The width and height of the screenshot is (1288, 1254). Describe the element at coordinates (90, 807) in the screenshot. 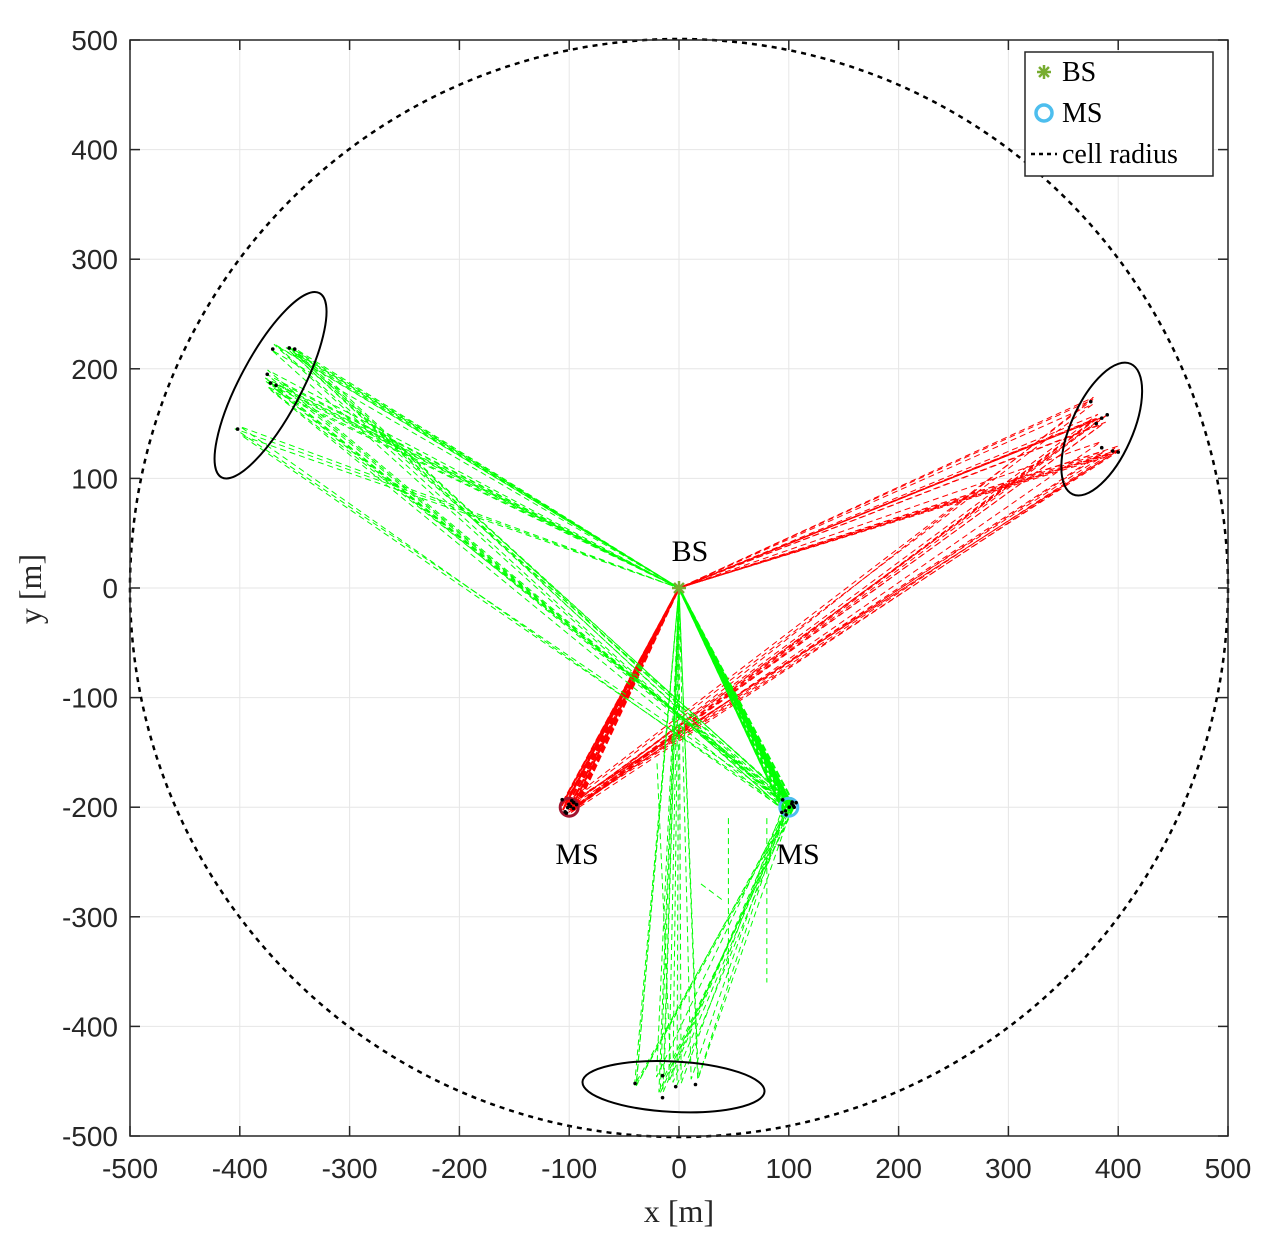

I see `y-tick-label: -200` at that location.